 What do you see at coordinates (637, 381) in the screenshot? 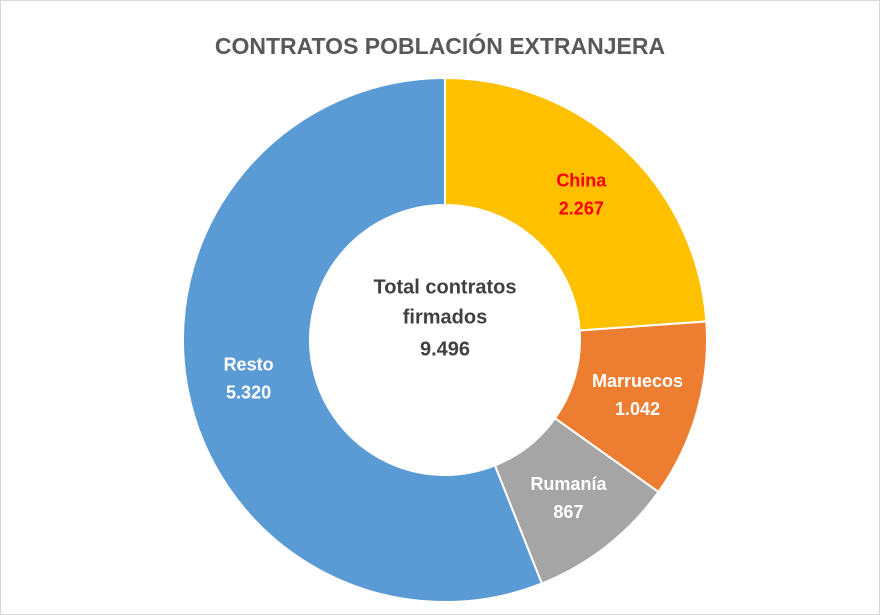
I see `segment-category: Marruecos` at bounding box center [637, 381].